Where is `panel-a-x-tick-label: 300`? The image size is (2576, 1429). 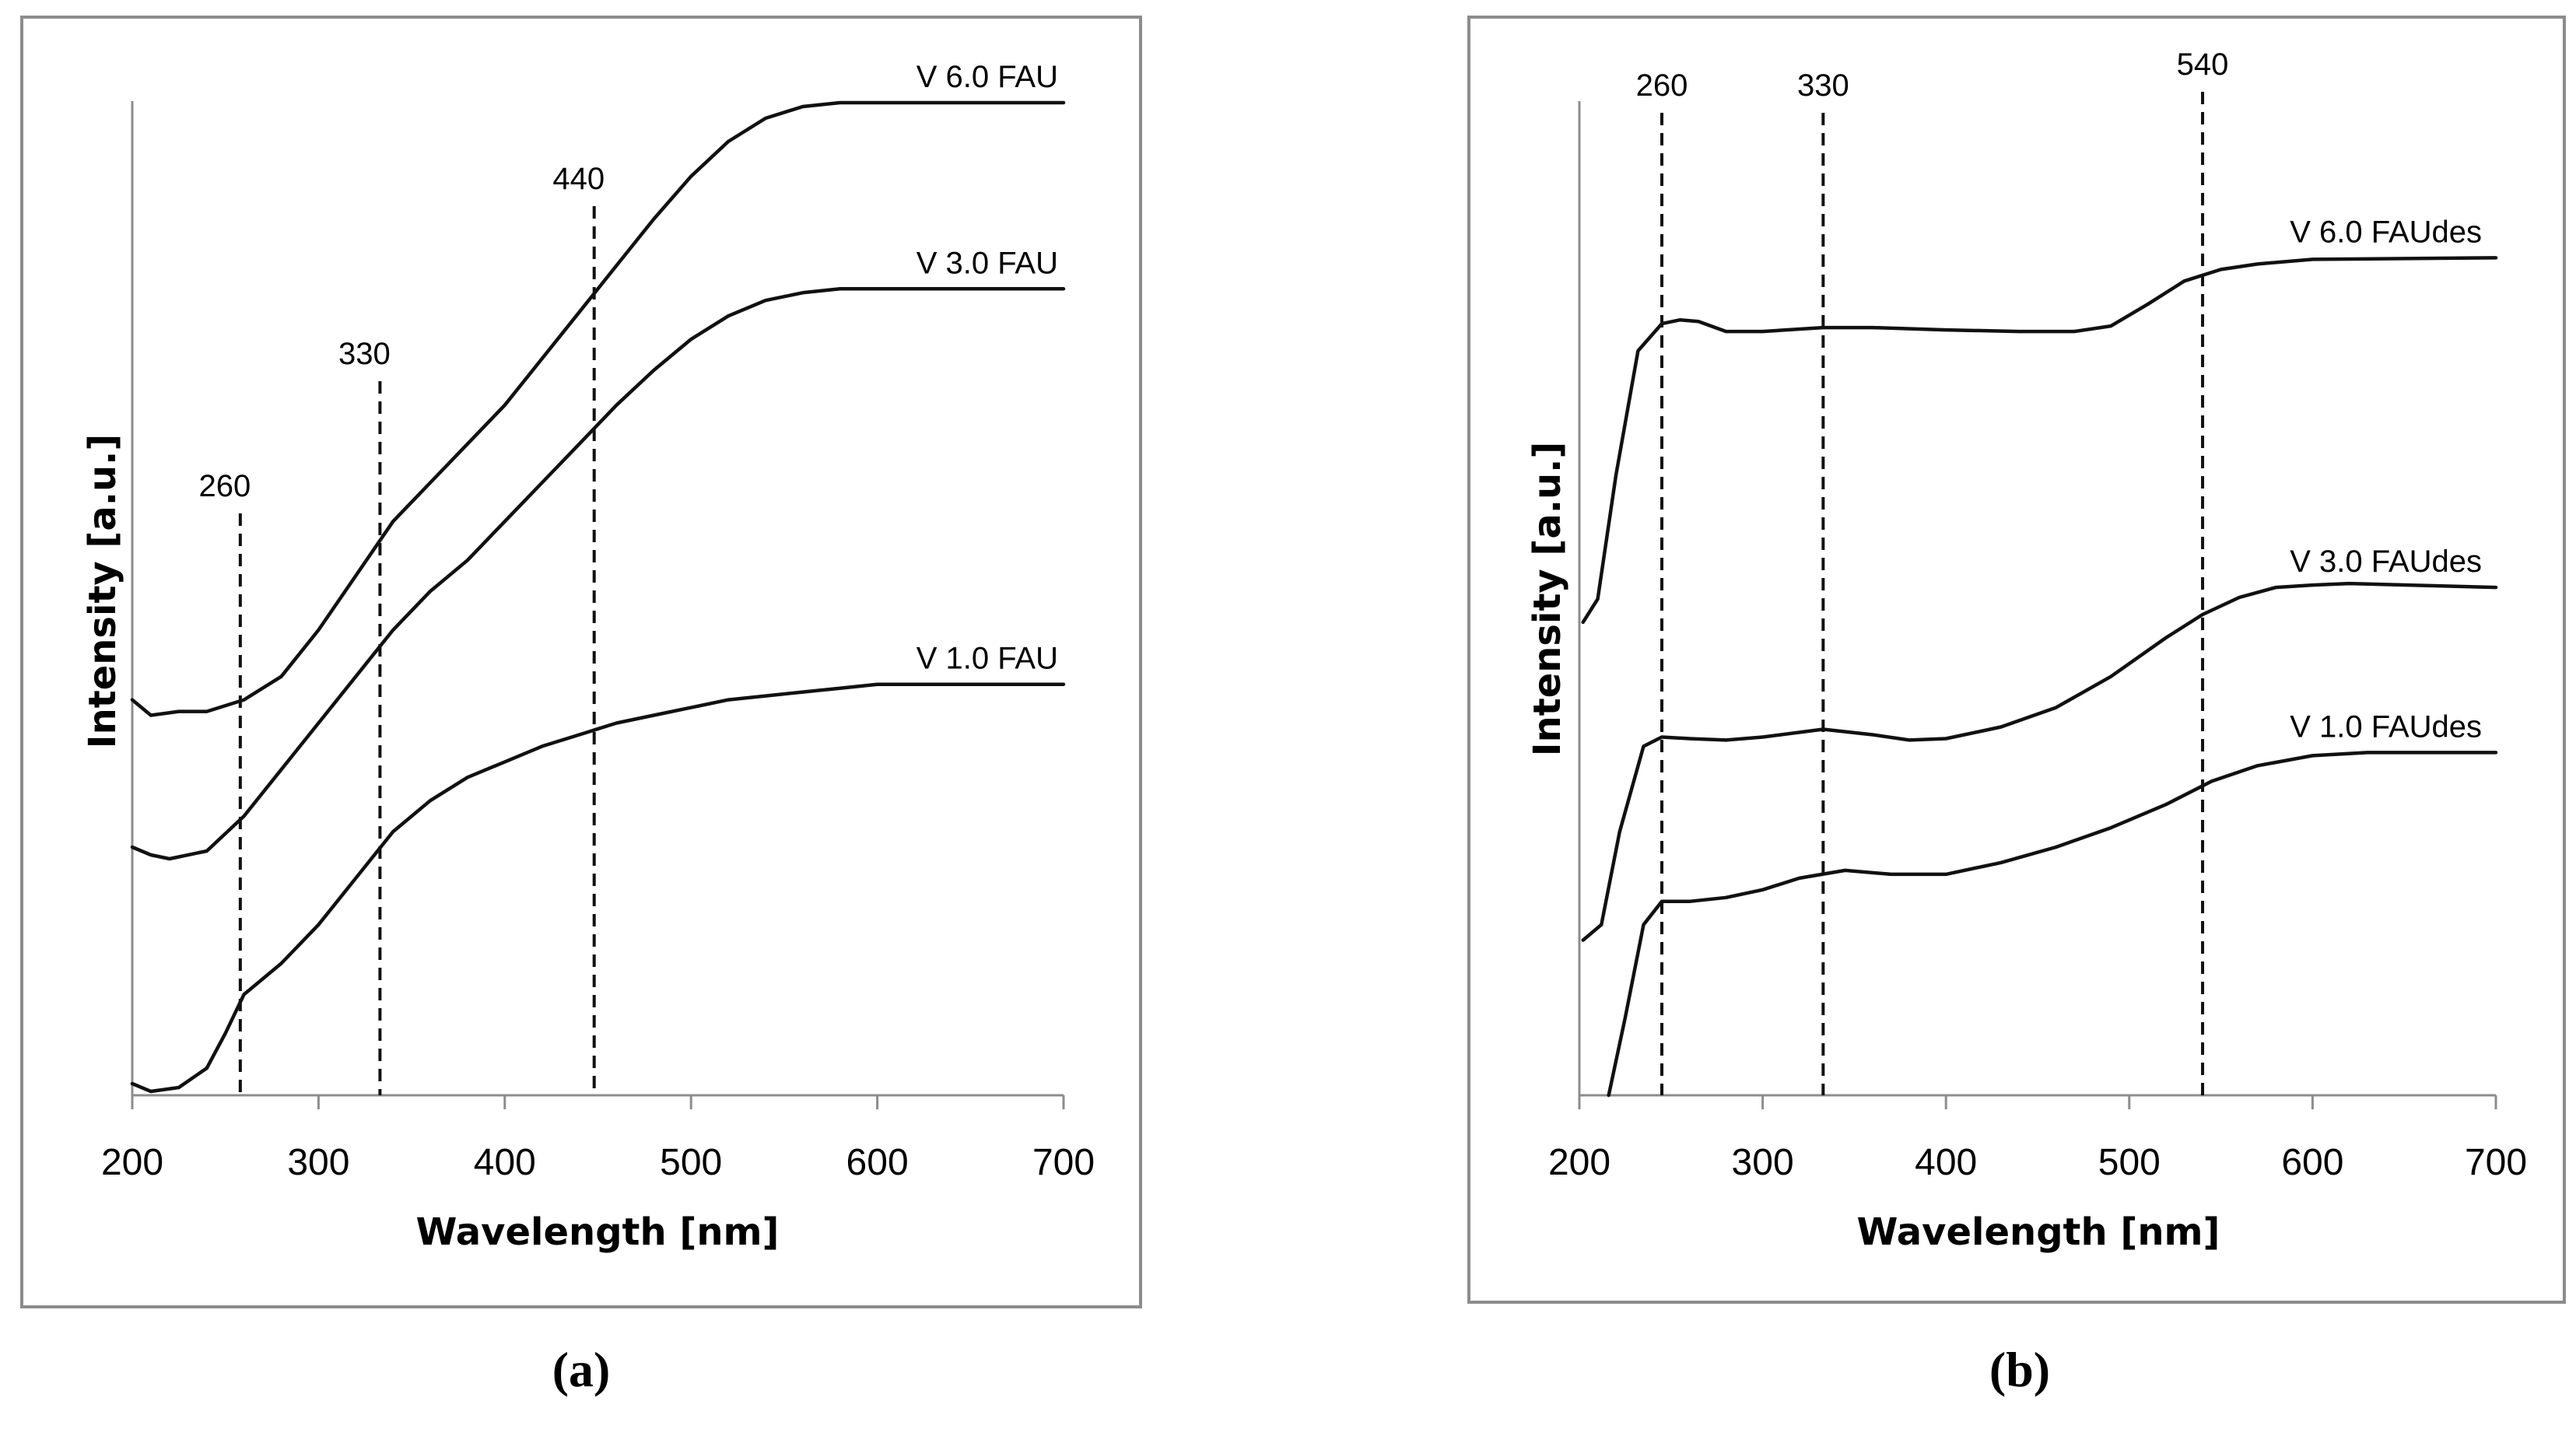
panel-a-x-tick-label: 300 is located at coordinates (318, 1163).